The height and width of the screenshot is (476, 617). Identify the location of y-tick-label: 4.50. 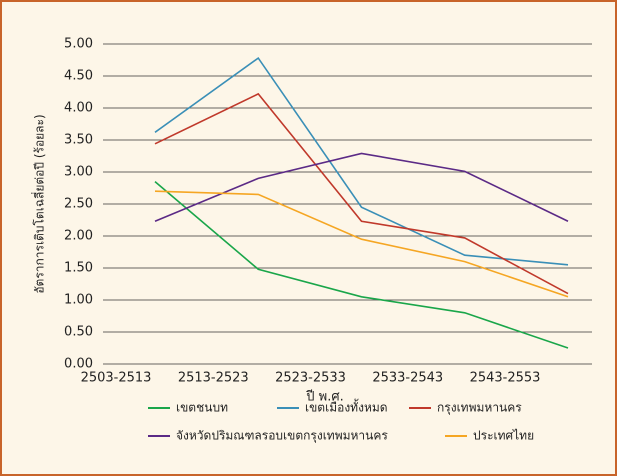
(78, 76).